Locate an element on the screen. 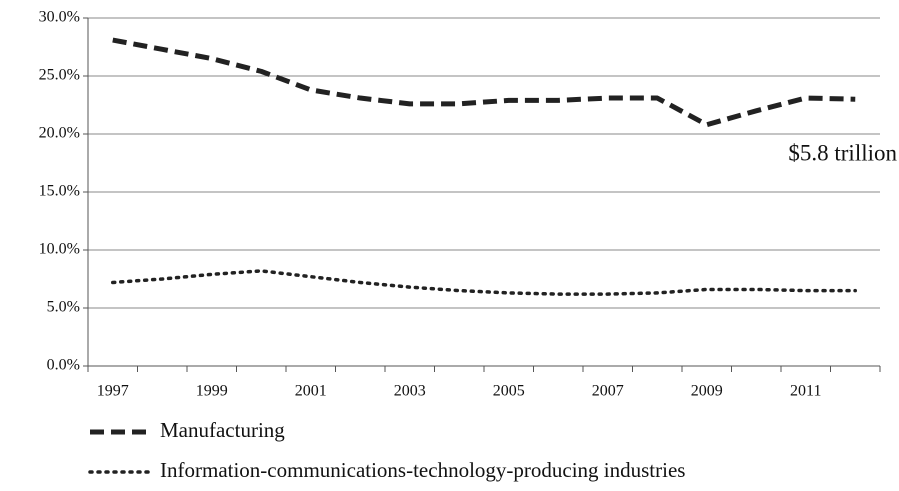 The height and width of the screenshot is (491, 899). x-tick-label: 2005 is located at coordinates (509, 391).